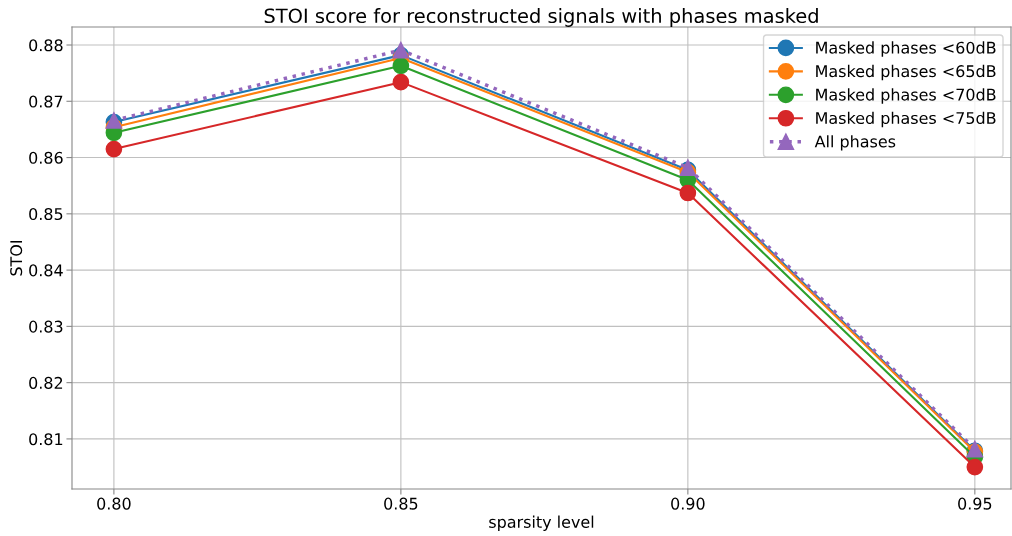  What do you see at coordinates (541, 523) in the screenshot?
I see `x-axis-title: sparsity level` at bounding box center [541, 523].